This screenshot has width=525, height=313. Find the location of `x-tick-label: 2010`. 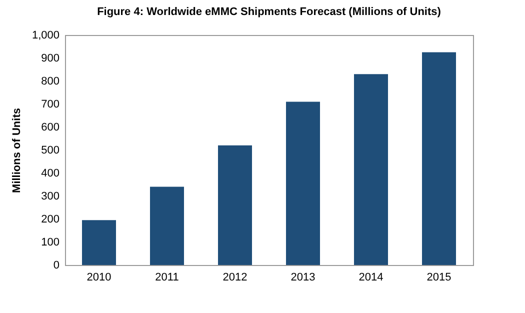

x-tick-label: 2010 is located at coordinates (99, 278).